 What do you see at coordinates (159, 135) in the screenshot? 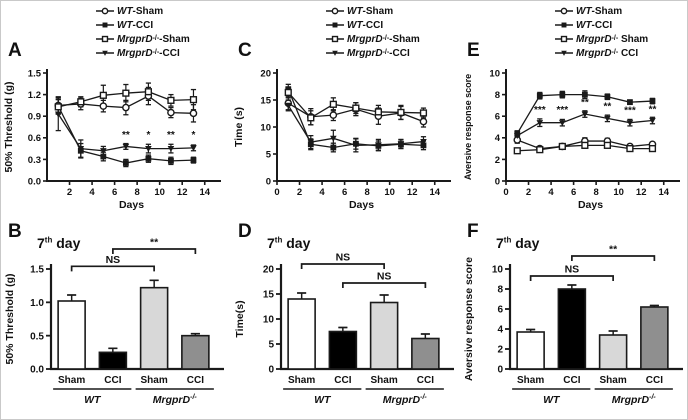
I see `significance-marks: ** * ** *` at bounding box center [159, 135].